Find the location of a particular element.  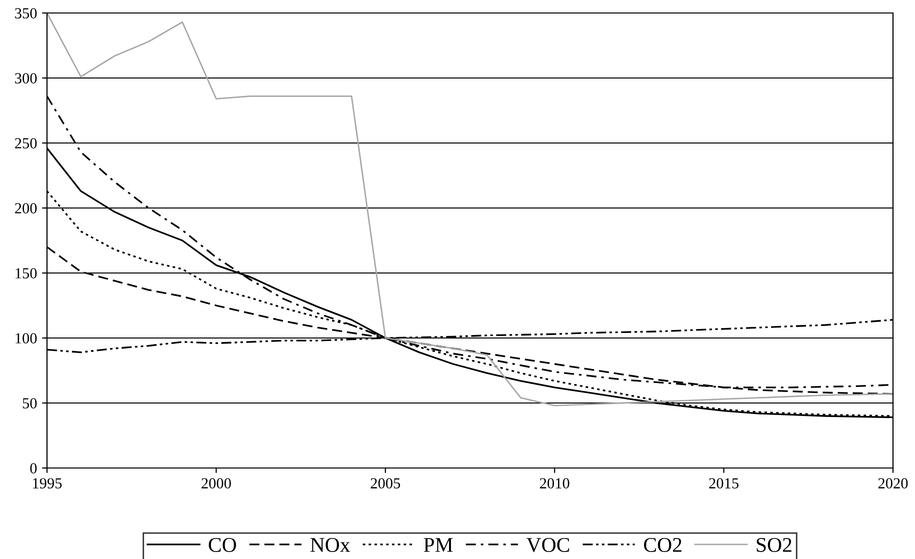

legend-label: VOC is located at coordinates (548, 545).